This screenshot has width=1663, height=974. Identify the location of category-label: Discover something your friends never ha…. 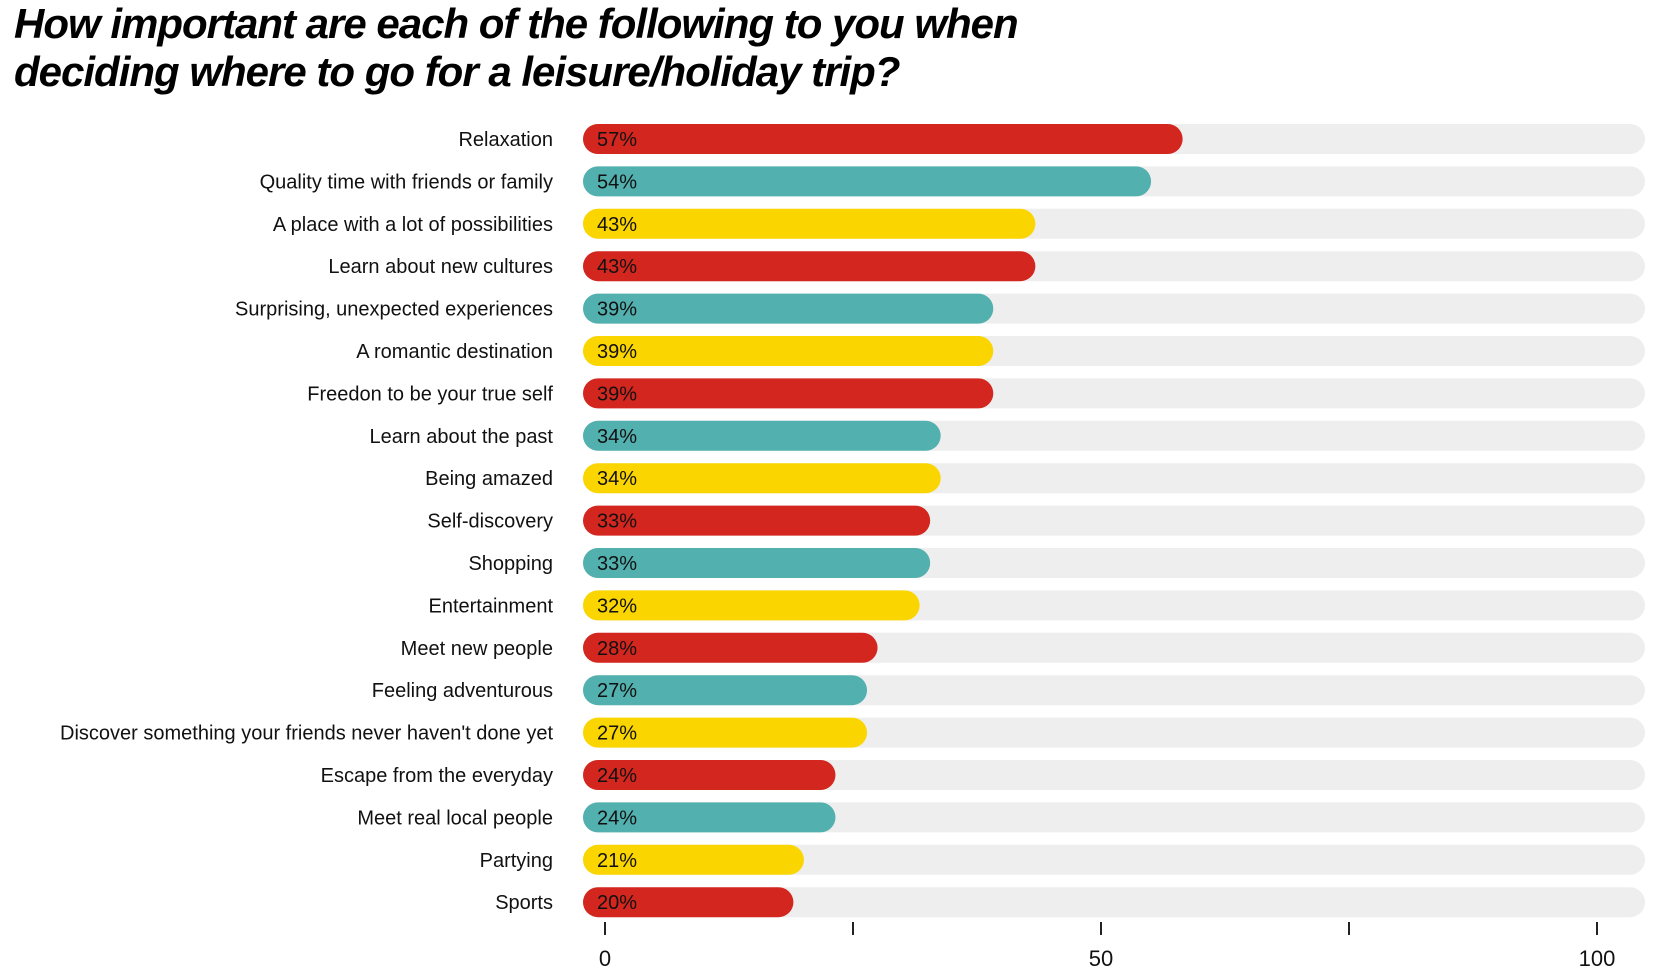
(306, 734).